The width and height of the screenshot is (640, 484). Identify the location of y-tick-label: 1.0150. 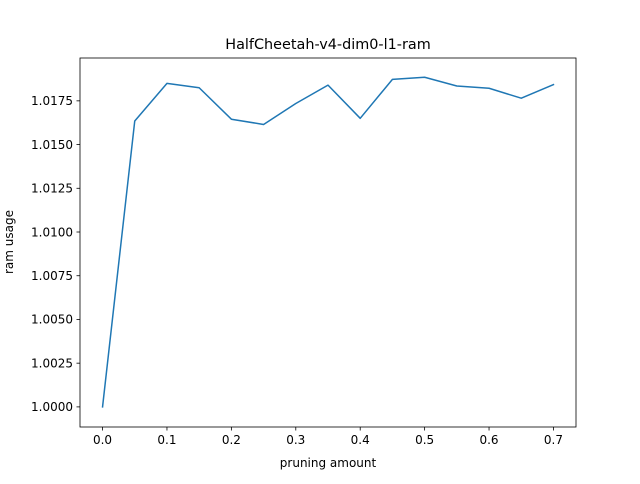
(52, 145).